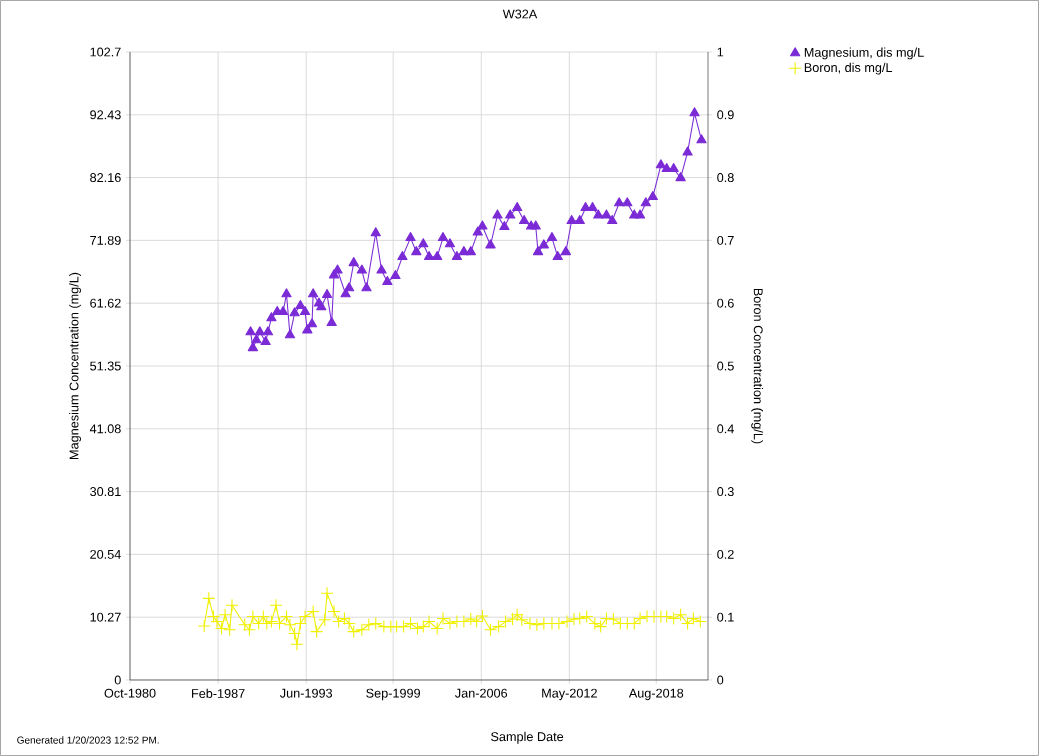 The width and height of the screenshot is (1039, 756). What do you see at coordinates (117, 680) in the screenshot?
I see `y-tick-label: 0` at bounding box center [117, 680].